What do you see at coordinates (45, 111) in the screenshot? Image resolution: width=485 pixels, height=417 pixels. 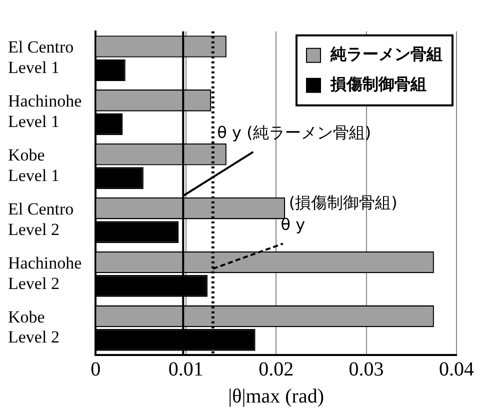 I see `y-tick-label: Hachinohe Level 1` at bounding box center [45, 111].